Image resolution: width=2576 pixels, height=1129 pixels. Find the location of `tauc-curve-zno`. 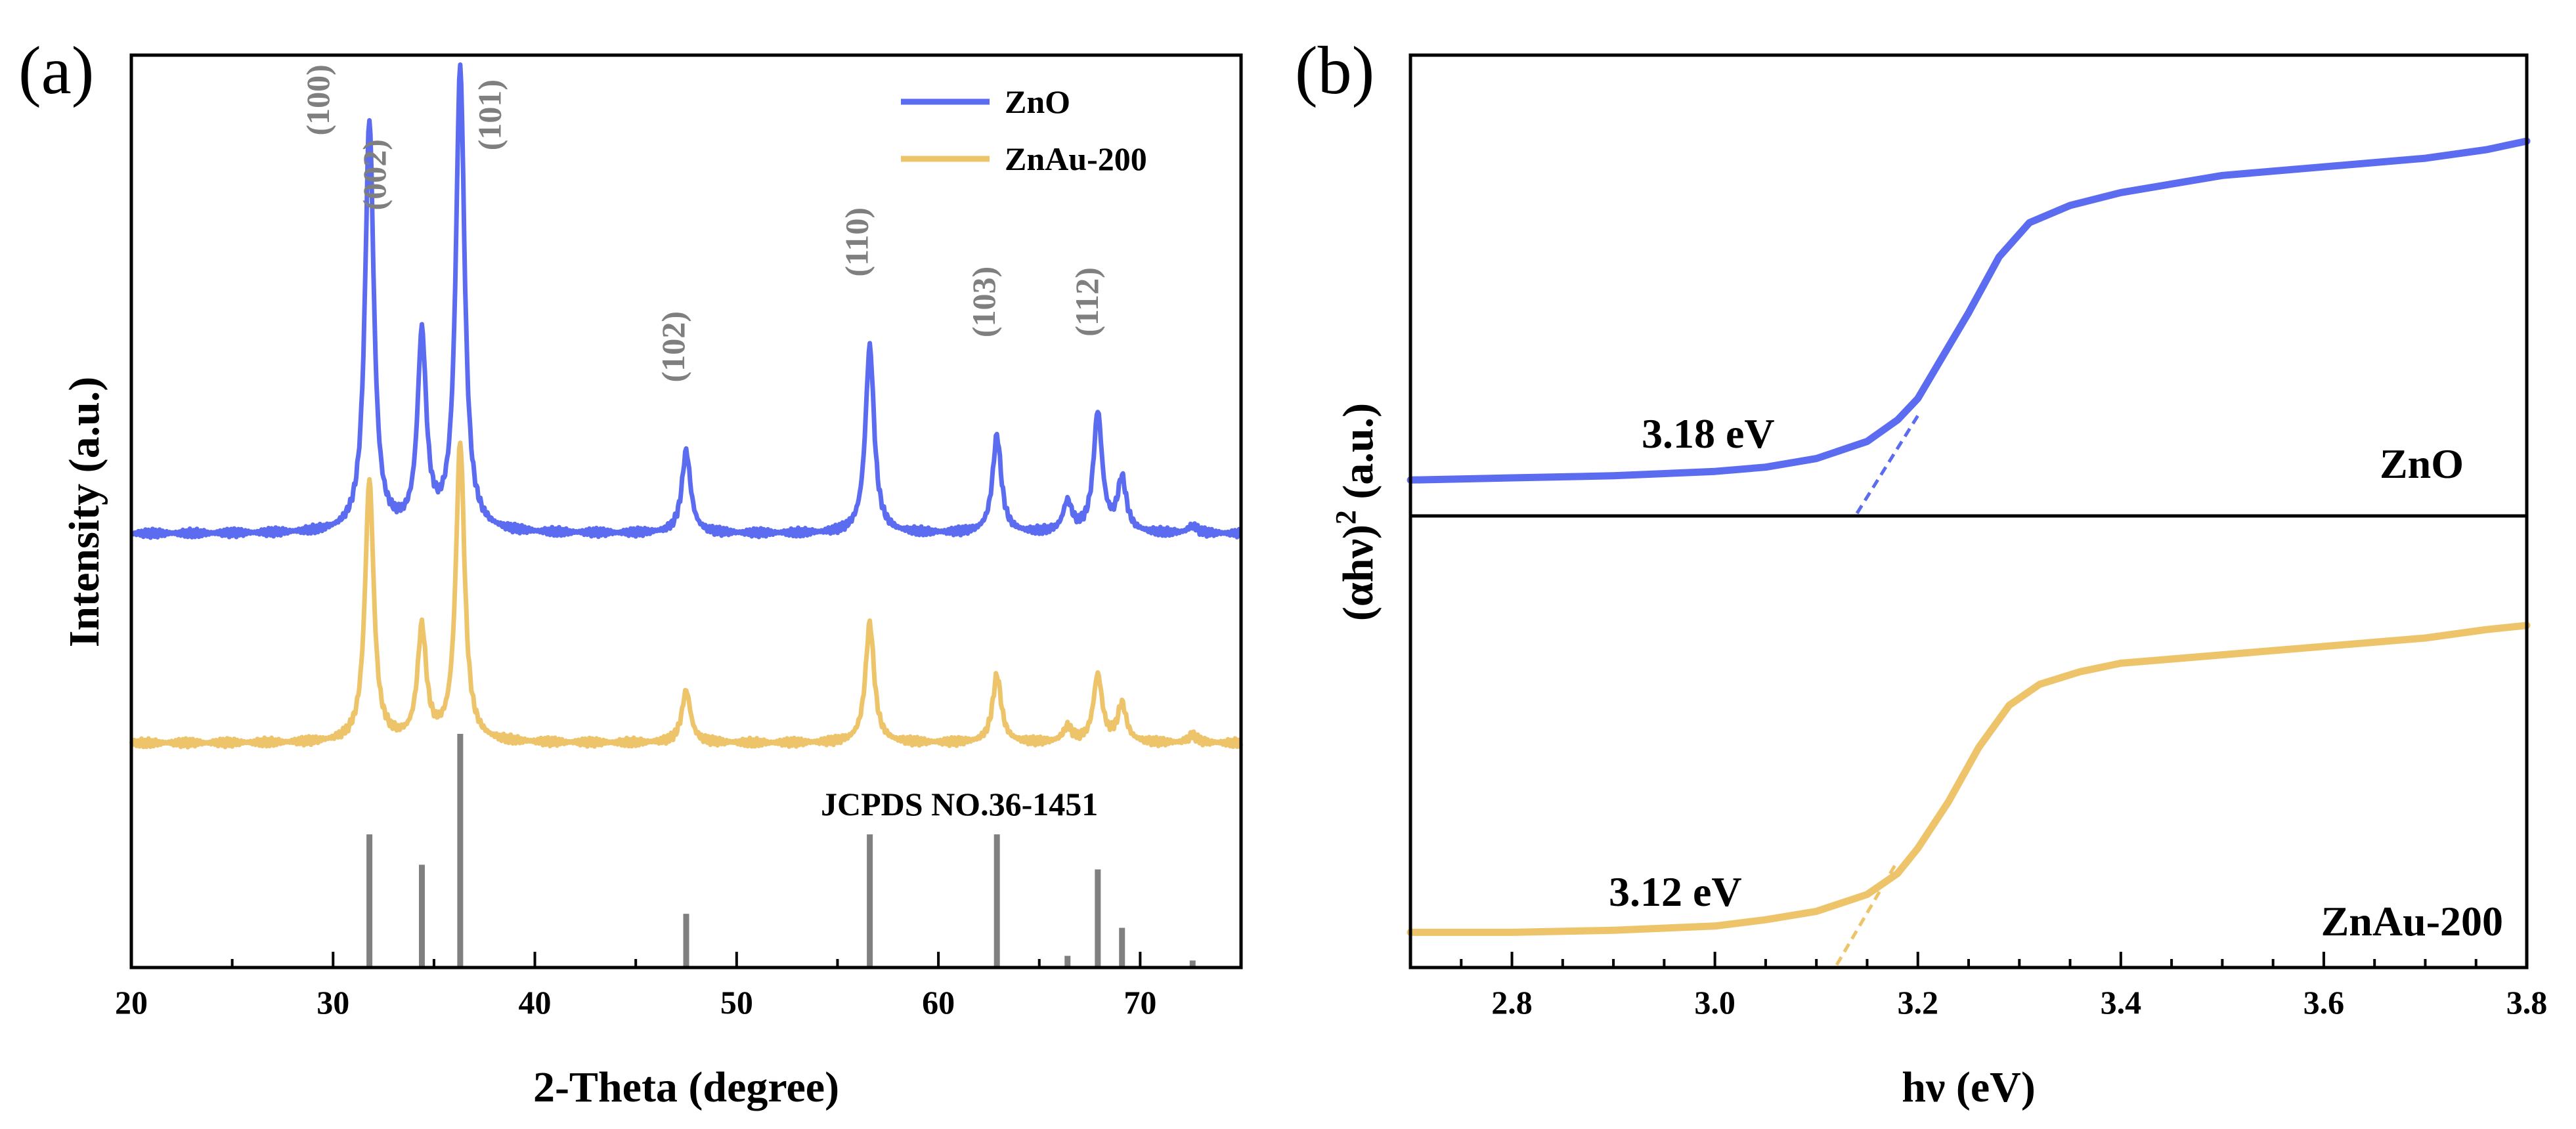

tauc-curve-zno is located at coordinates (1969, 310).